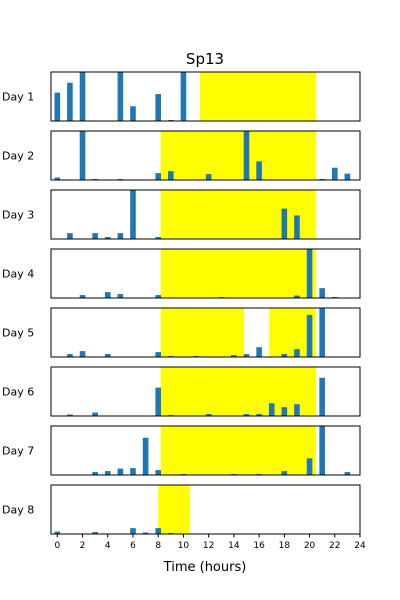 This screenshot has width=400, height=600. I want to click on day-panel: Day 8, so click(181, 509).